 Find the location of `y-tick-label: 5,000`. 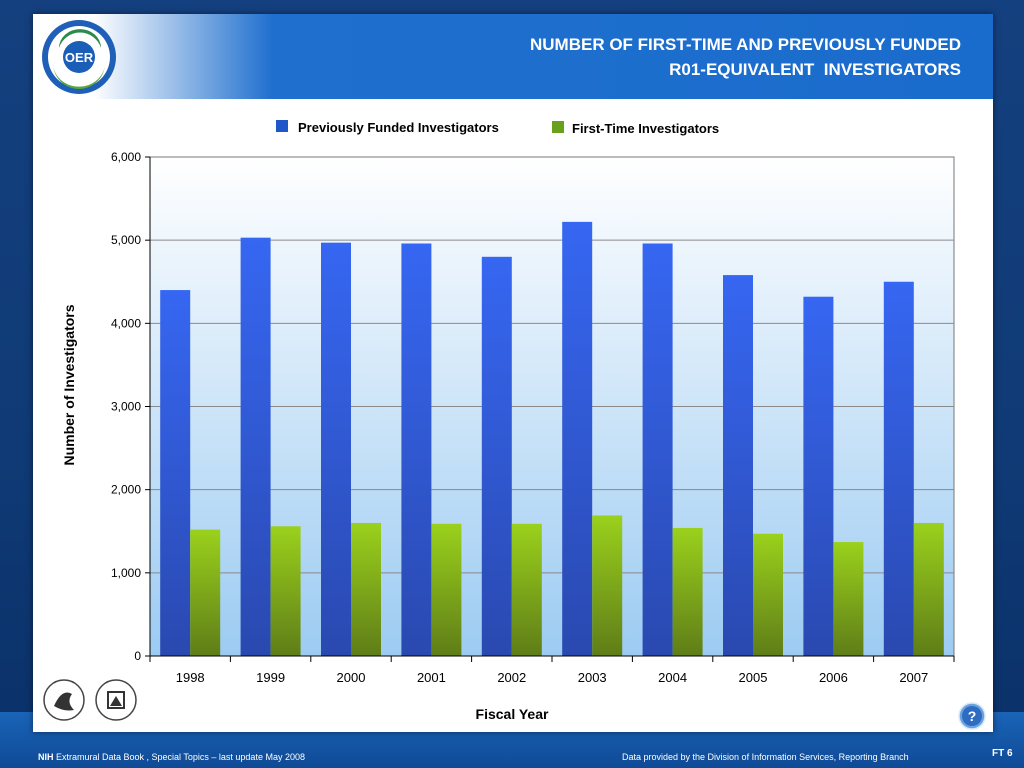

y-tick-label: 5,000 is located at coordinates (126, 240).